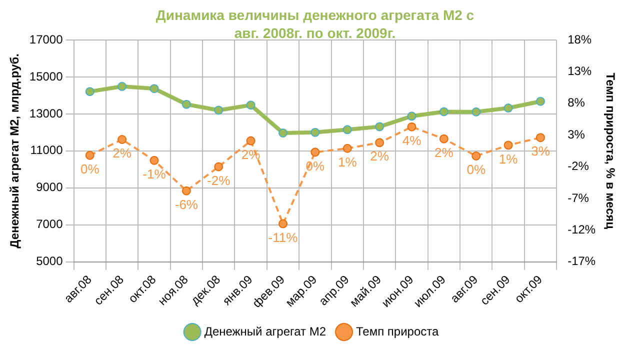  Describe the element at coordinates (582, 261) in the screenshot. I see `y2-tick-label: -17%` at that location.